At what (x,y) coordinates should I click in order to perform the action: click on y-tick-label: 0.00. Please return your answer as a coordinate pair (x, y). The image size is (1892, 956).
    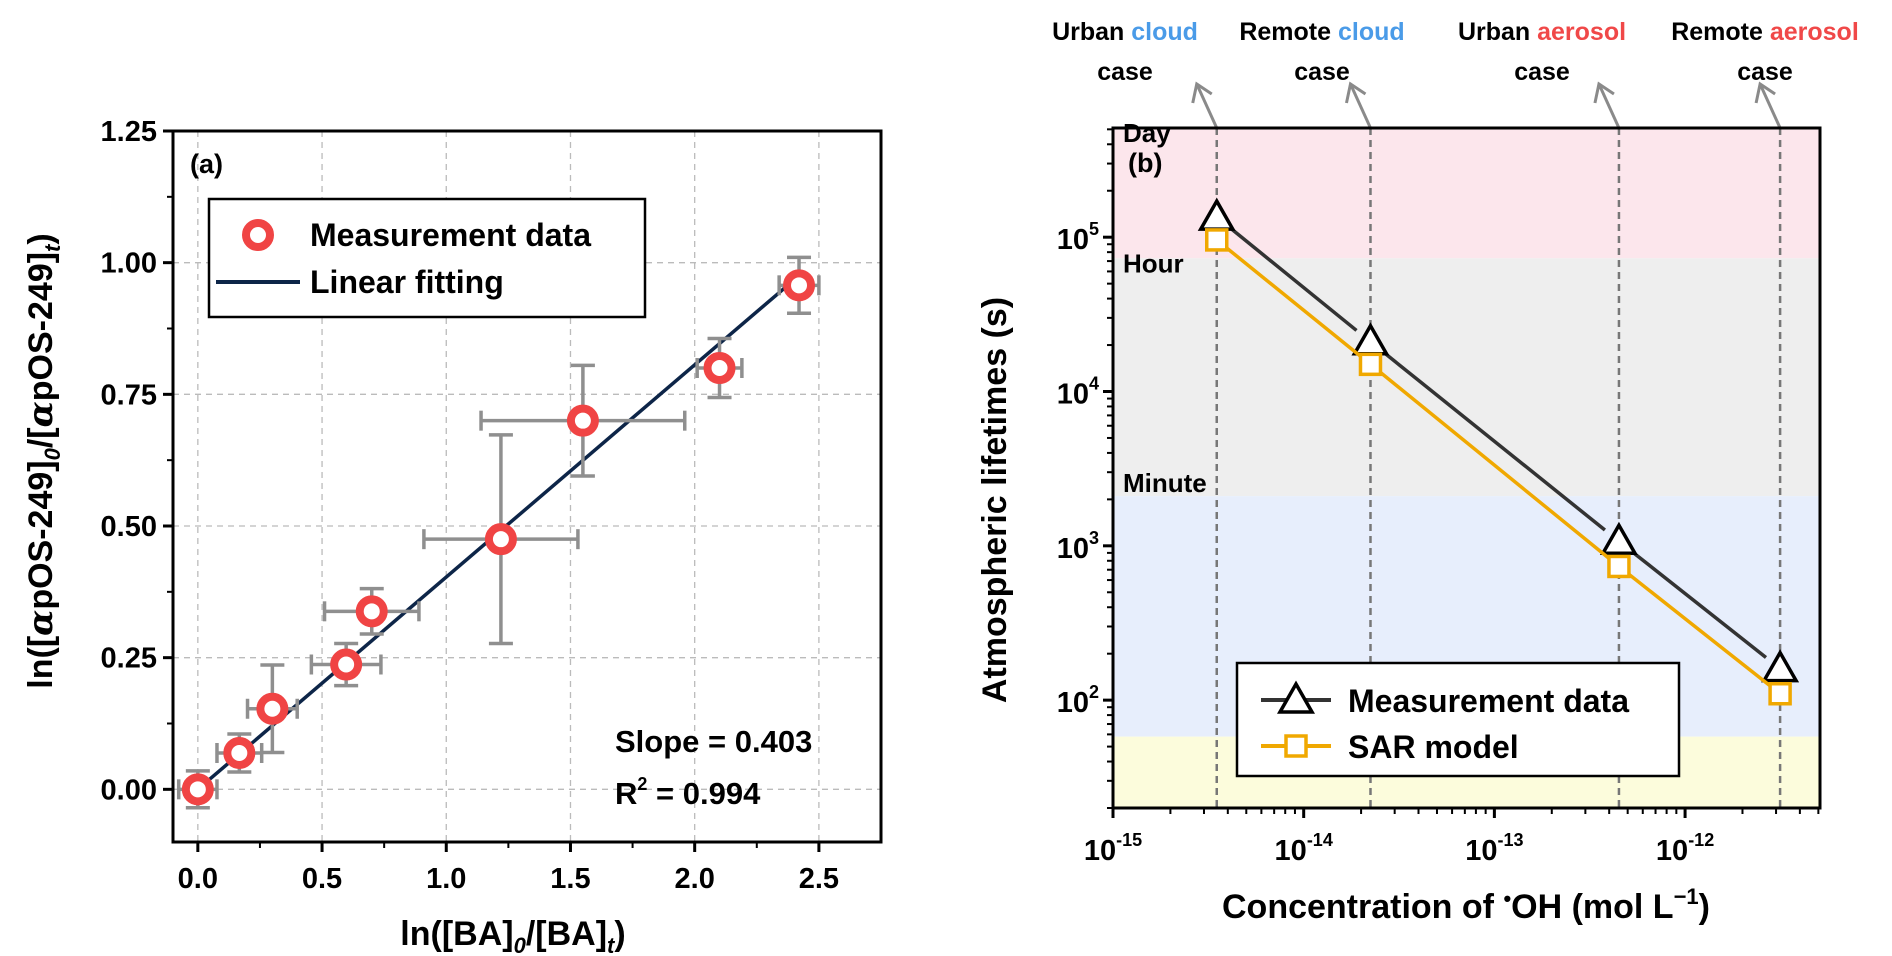
    Looking at the image, I should click on (129, 790).